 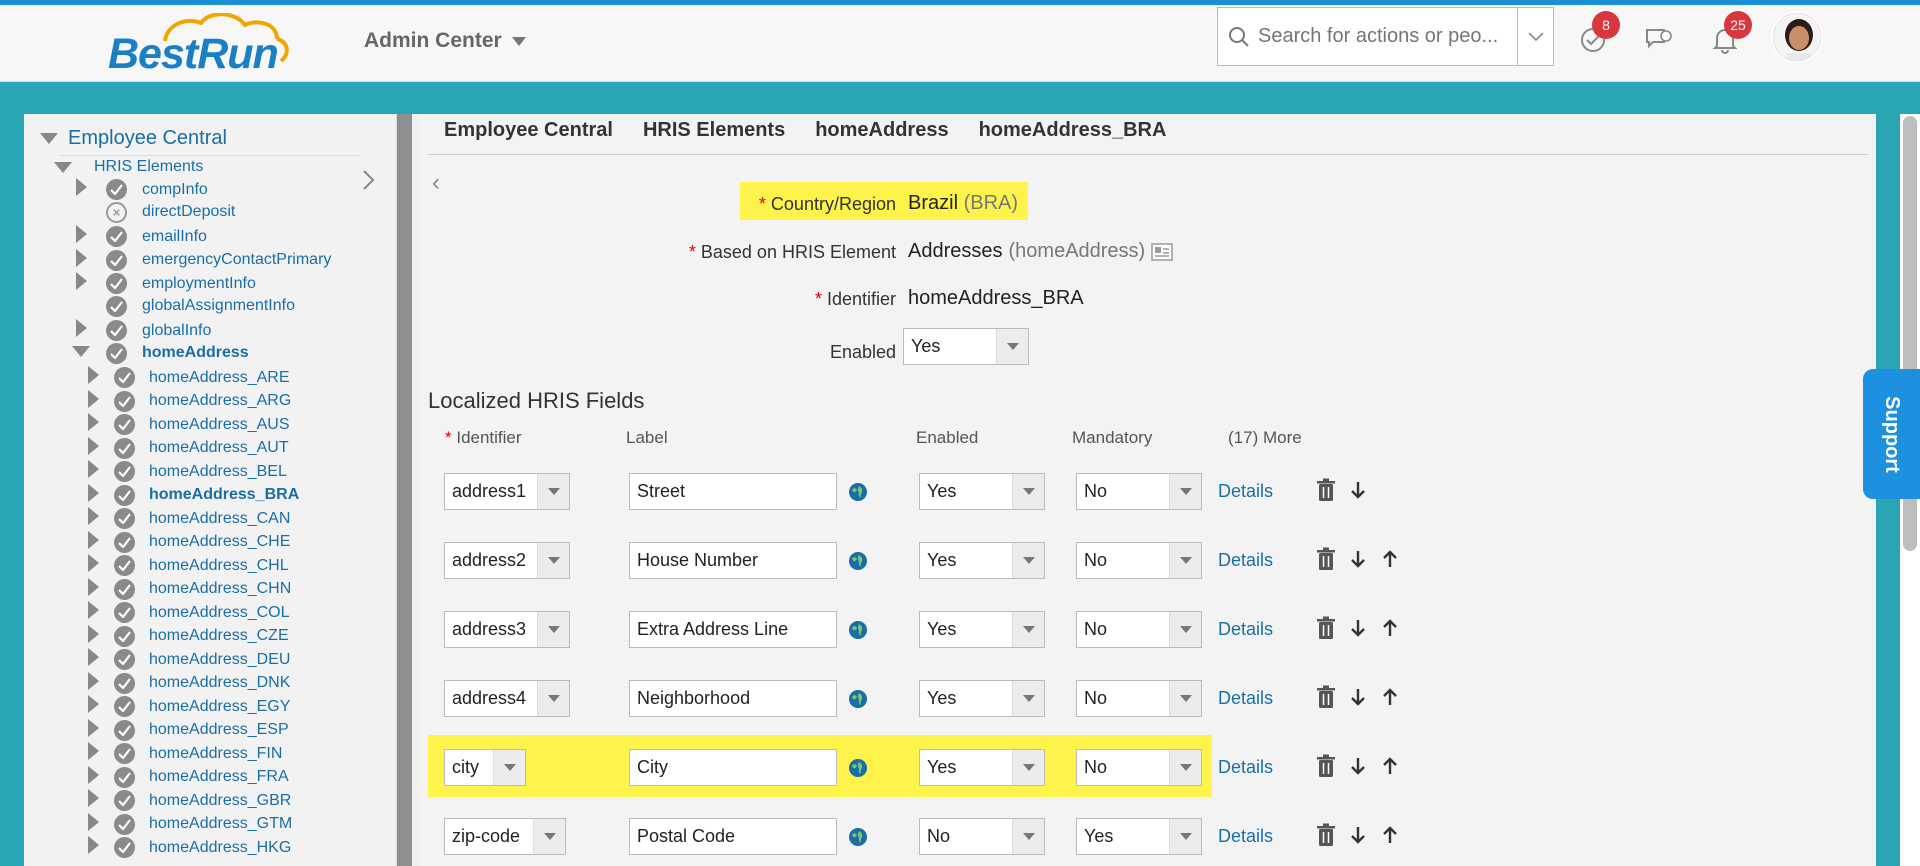 What do you see at coordinates (982, 836) in the screenshot?
I see `field-enabled-select: No` at bounding box center [982, 836].